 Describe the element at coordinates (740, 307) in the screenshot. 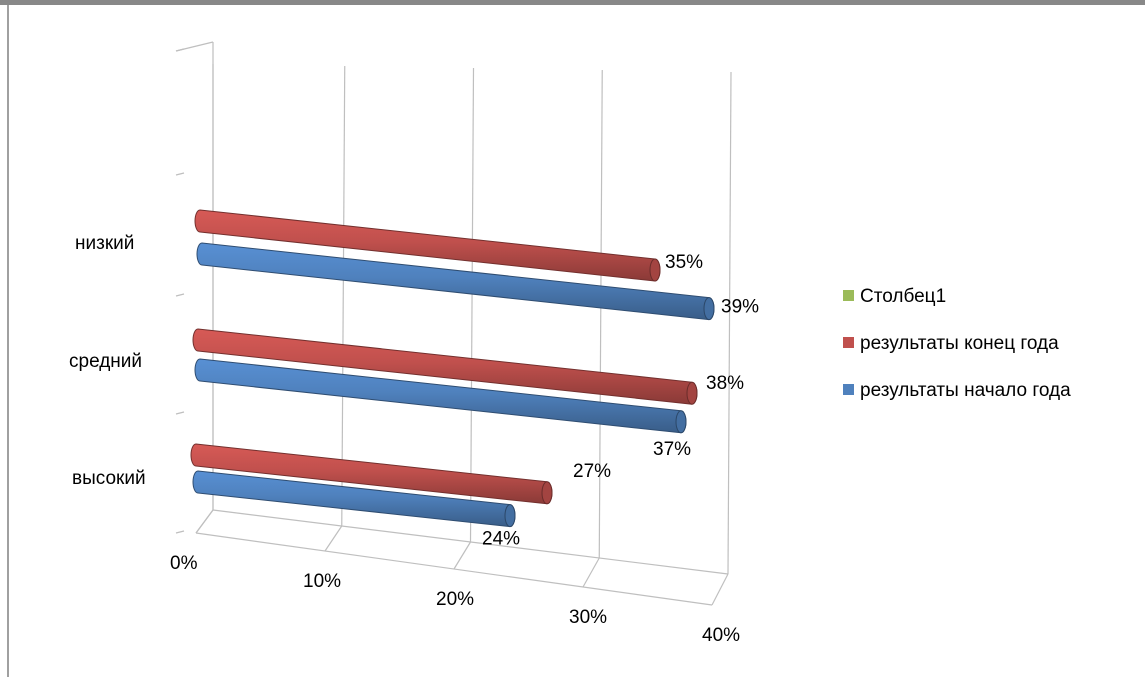

I see `data-label: 39%` at that location.